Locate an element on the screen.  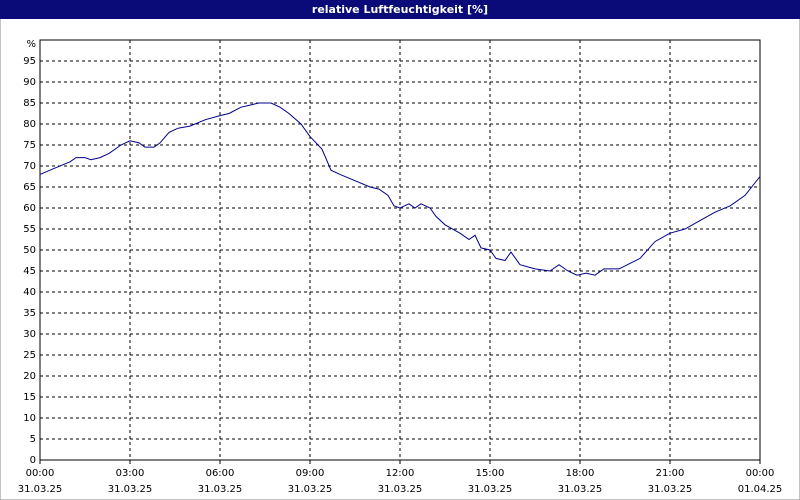
y-tick-label: 10 is located at coordinates (29, 418).